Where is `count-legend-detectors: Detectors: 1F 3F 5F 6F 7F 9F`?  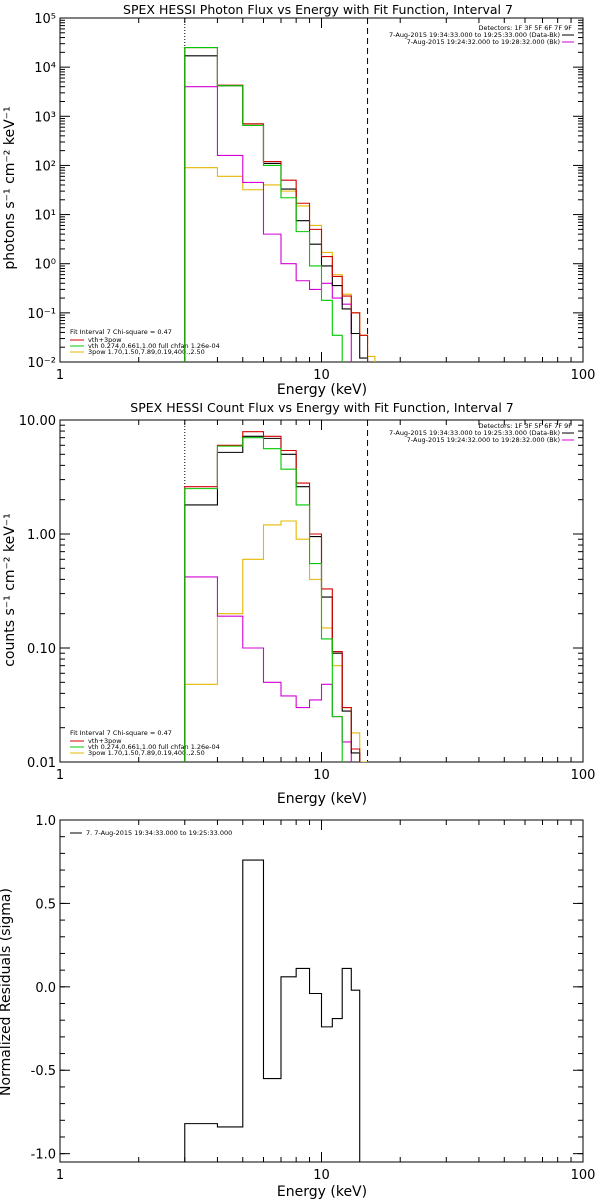 count-legend-detectors: Detectors: 1F 3F 5F 6F 7F 9F is located at coordinates (525, 426).